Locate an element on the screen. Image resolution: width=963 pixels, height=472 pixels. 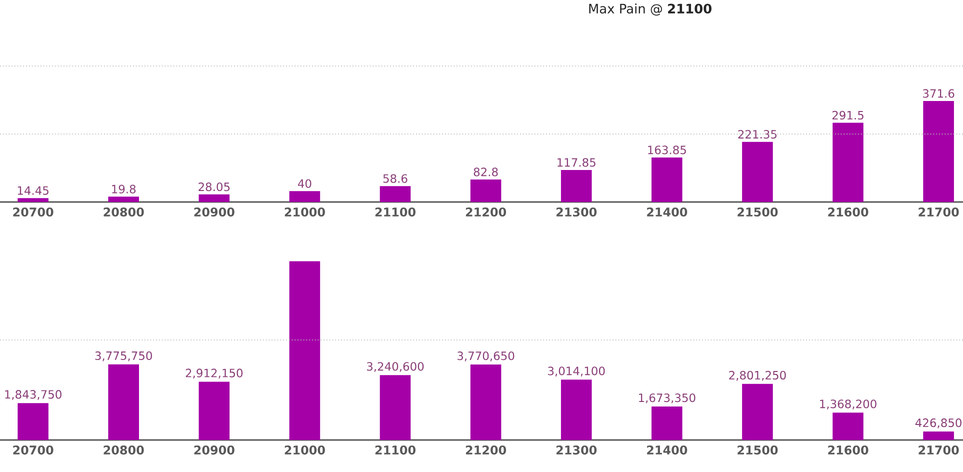
data-label: 163.85 is located at coordinates (667, 150).